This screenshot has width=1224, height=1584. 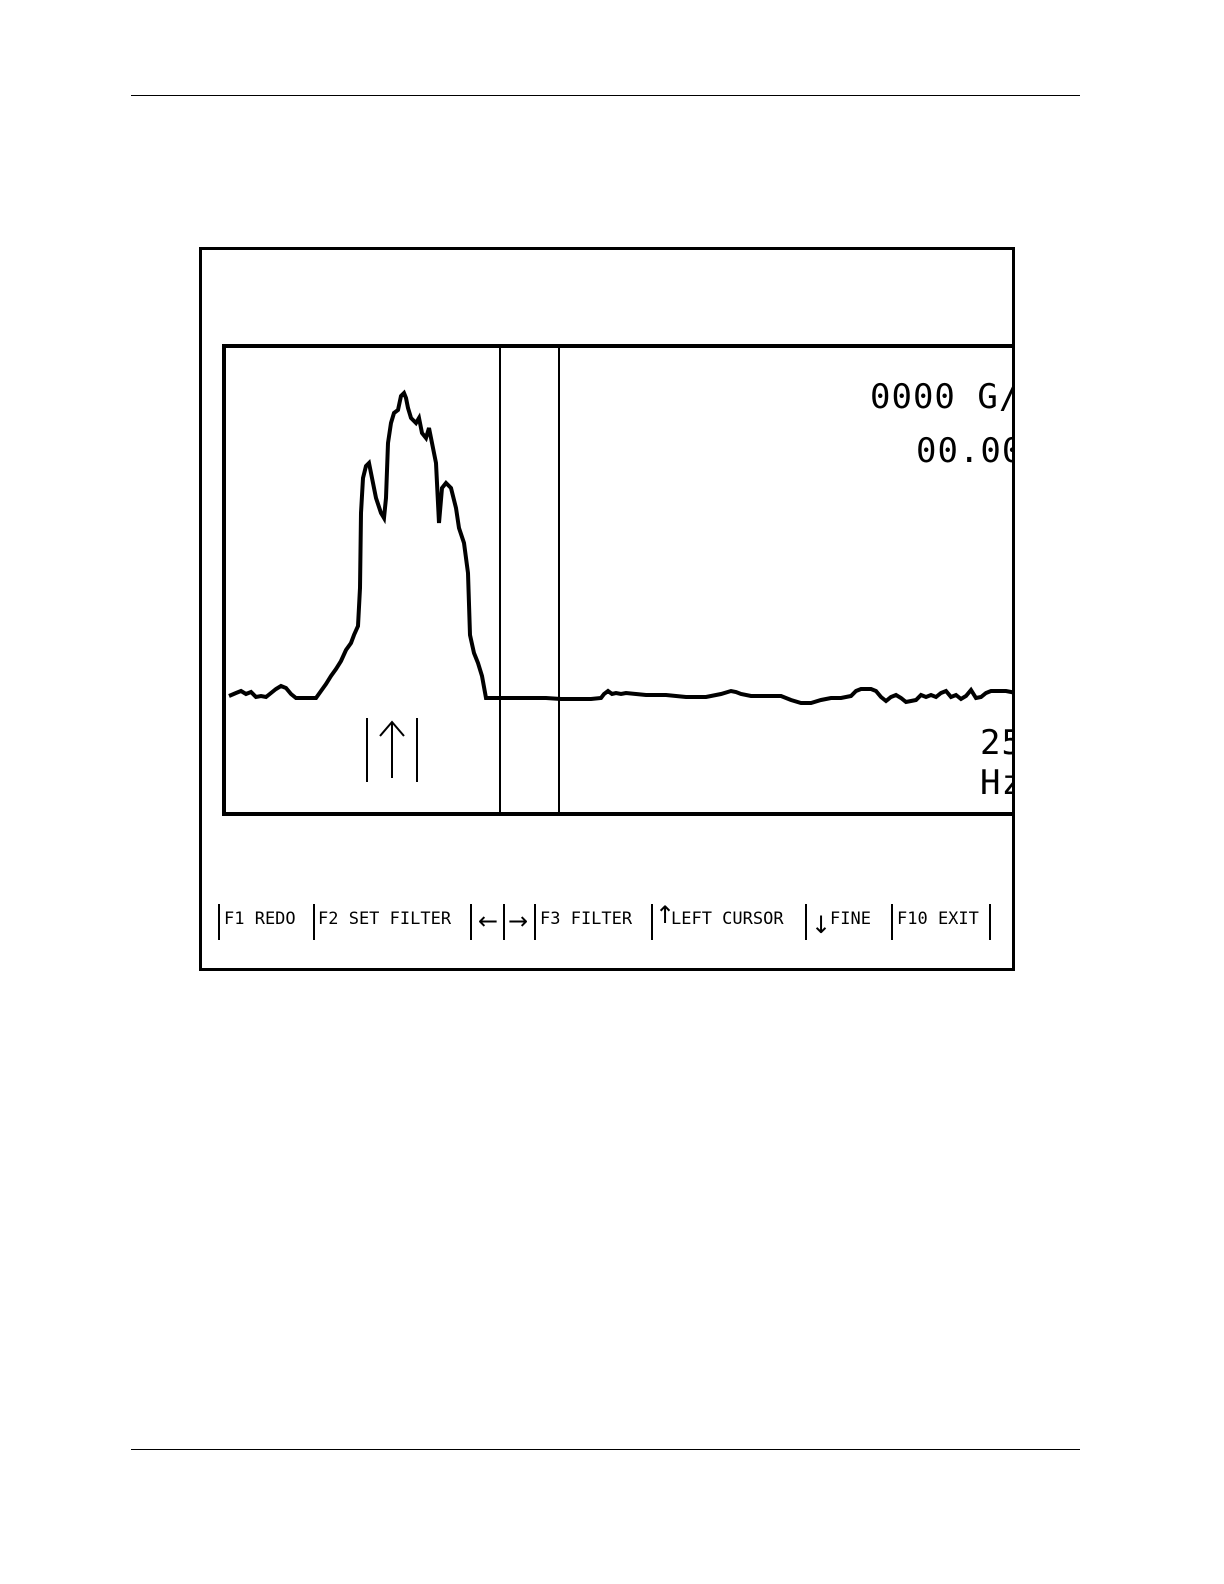 What do you see at coordinates (996, 743) in the screenshot?
I see `frequency-readout: 25` at bounding box center [996, 743].